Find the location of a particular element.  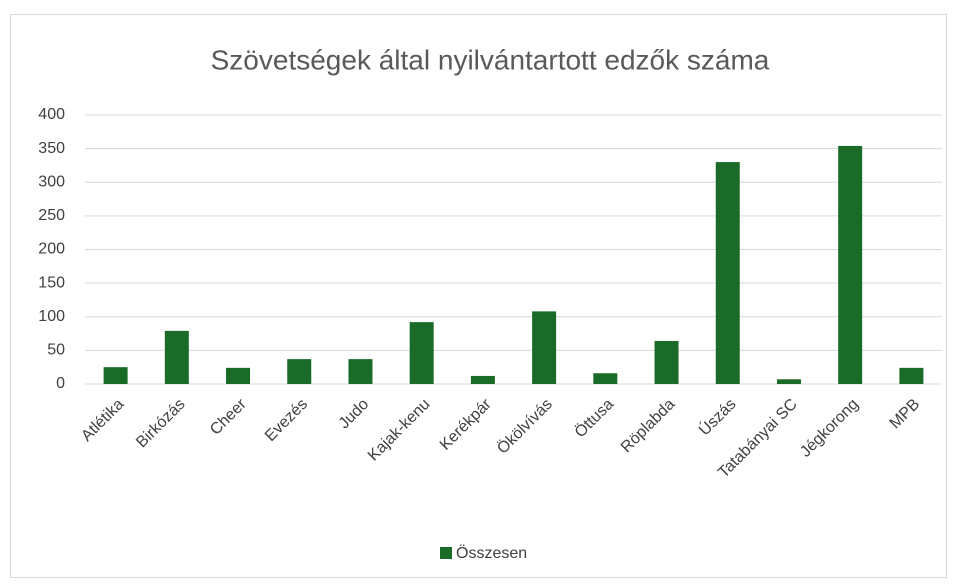

y-tick-label: 150 is located at coordinates (51, 282).